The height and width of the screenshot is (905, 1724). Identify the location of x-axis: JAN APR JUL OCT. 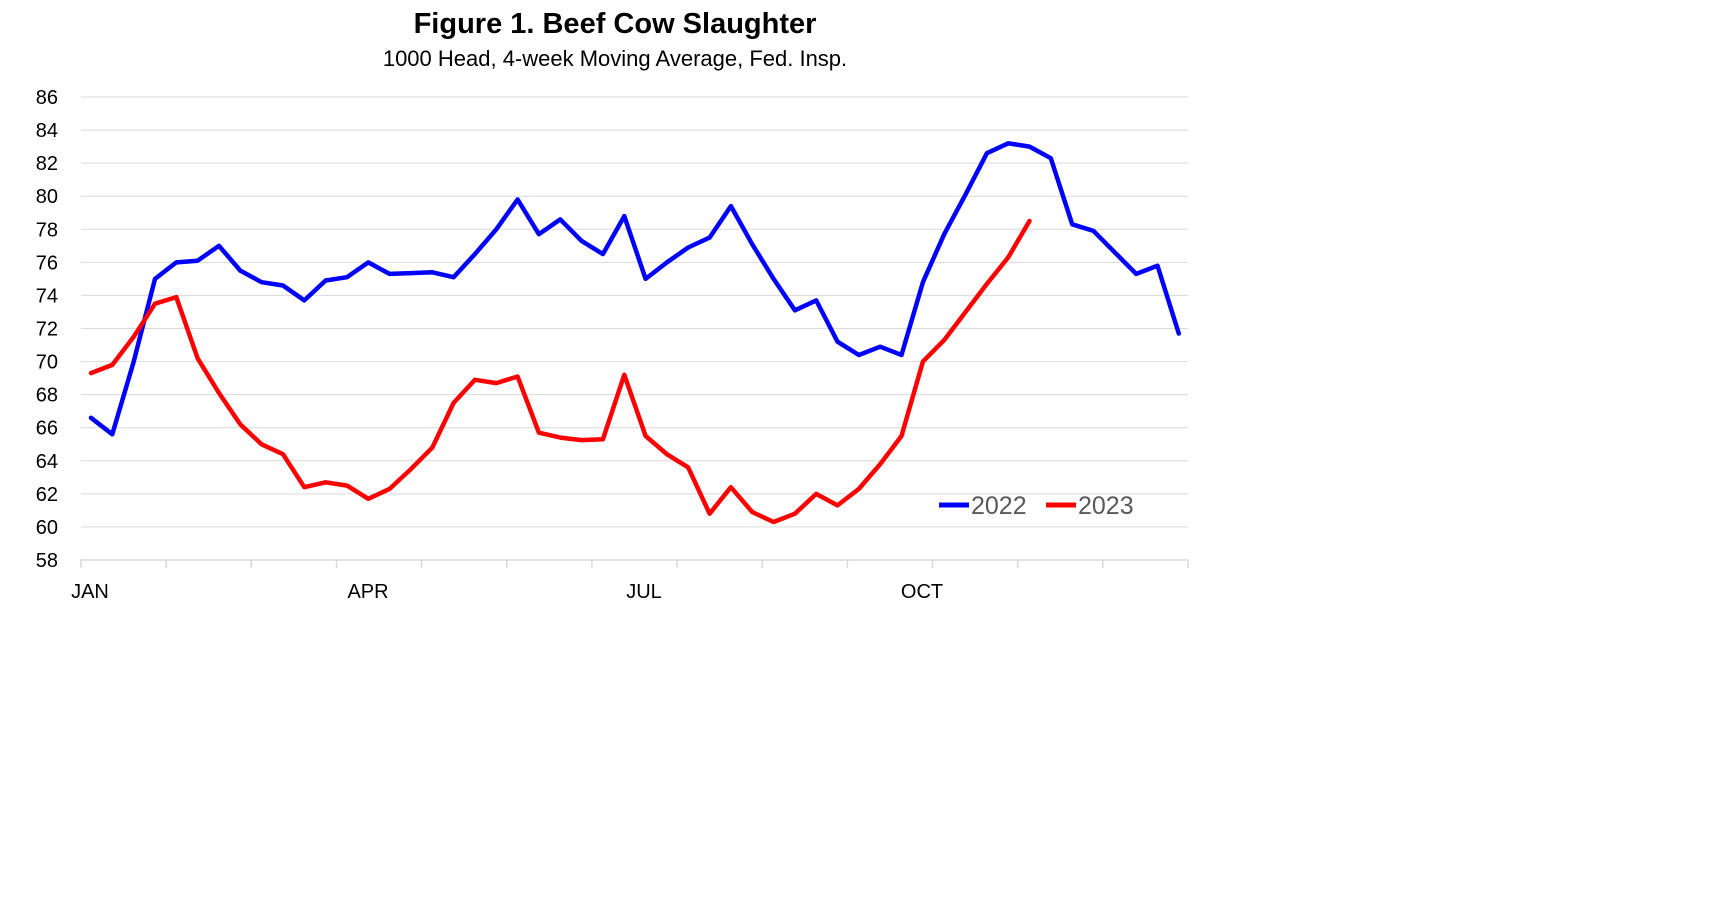
(630, 581).